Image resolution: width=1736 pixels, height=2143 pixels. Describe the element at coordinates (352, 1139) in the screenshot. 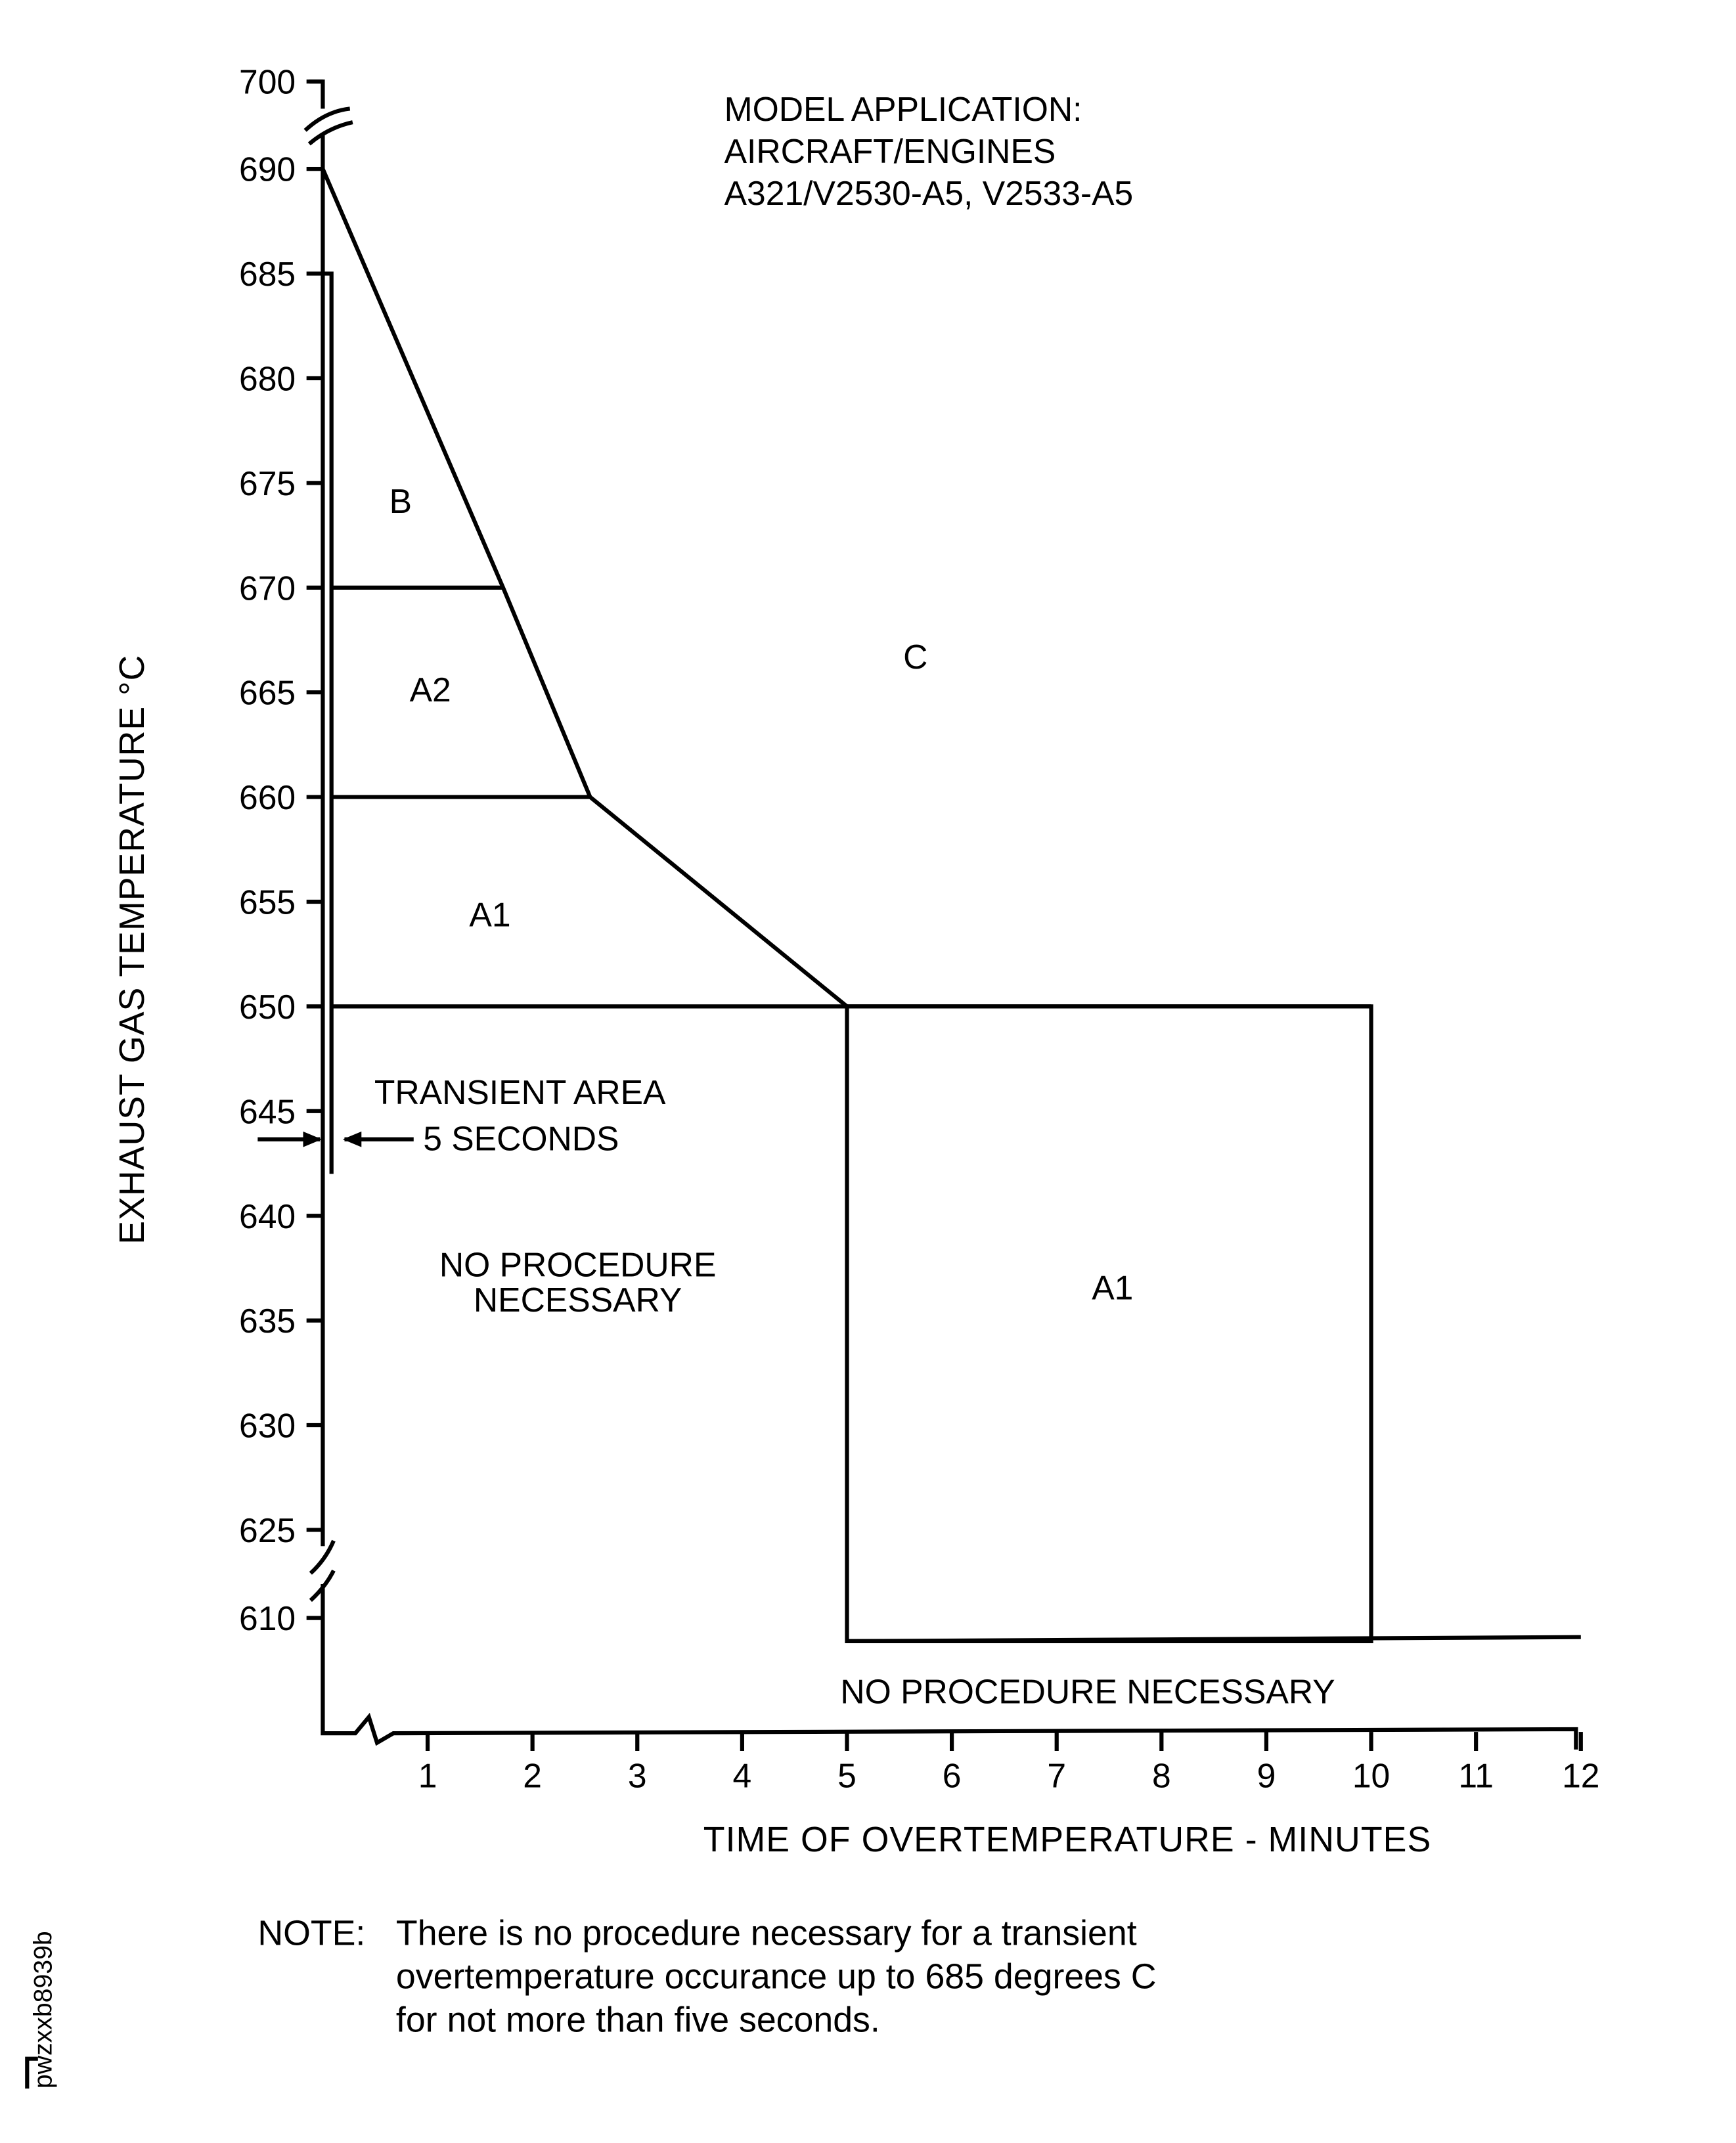

I see `transient-arrow-right-head-icon` at that location.